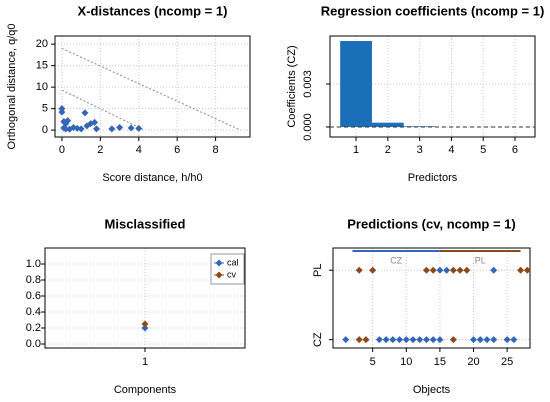 This screenshot has height=402, width=550. I want to click on x-axis-label: Predictors, so click(433, 178).